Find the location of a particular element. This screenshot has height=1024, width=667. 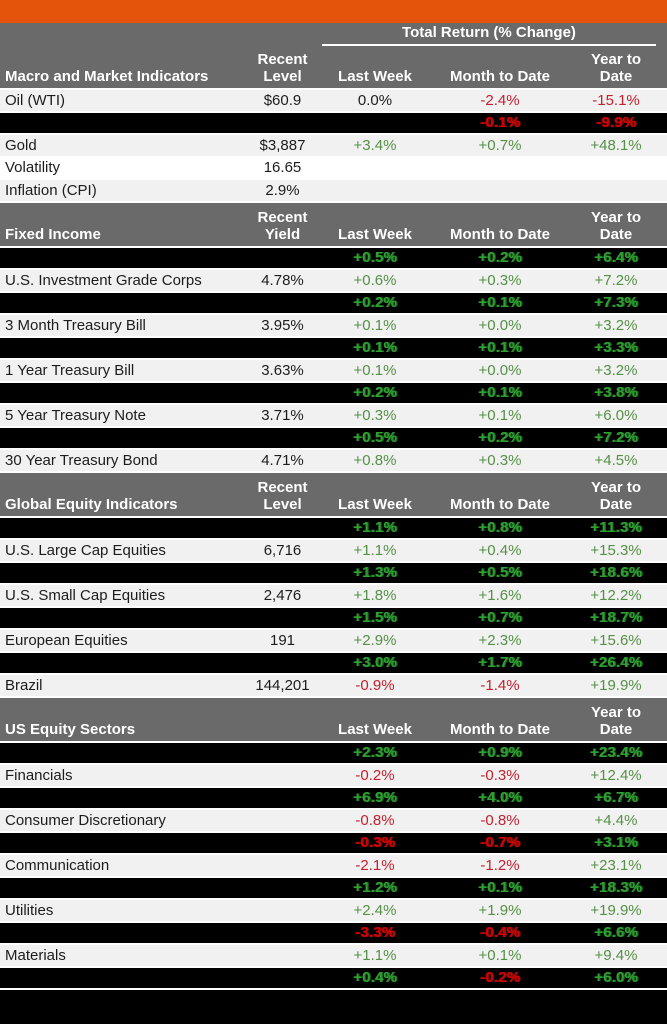

level-column-header: Recent Level is located at coordinates (282, 68).